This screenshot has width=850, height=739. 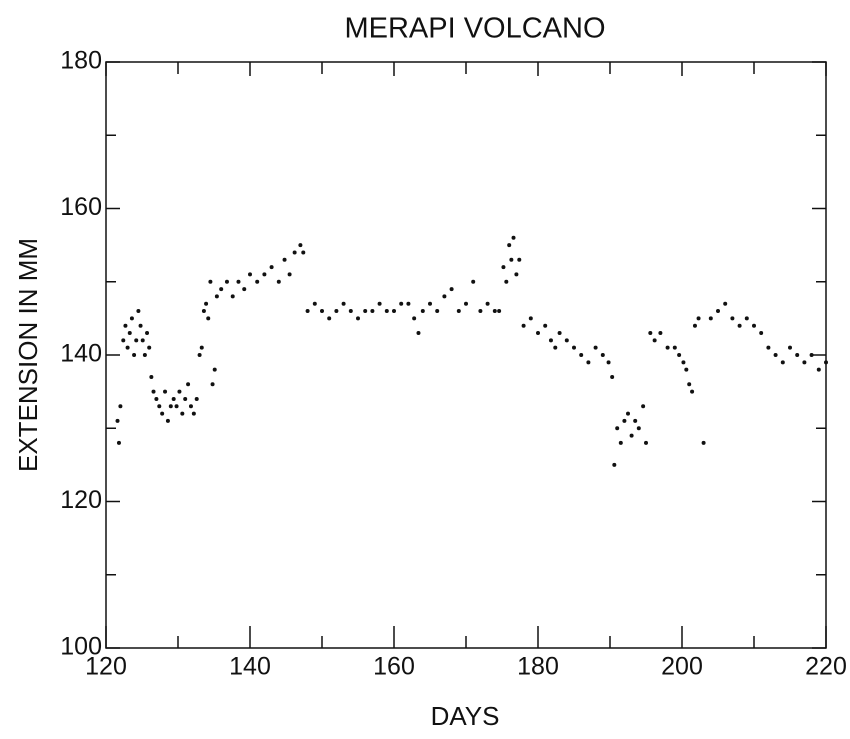 What do you see at coordinates (81, 354) in the screenshot?
I see `y-tick-label: 140` at bounding box center [81, 354].